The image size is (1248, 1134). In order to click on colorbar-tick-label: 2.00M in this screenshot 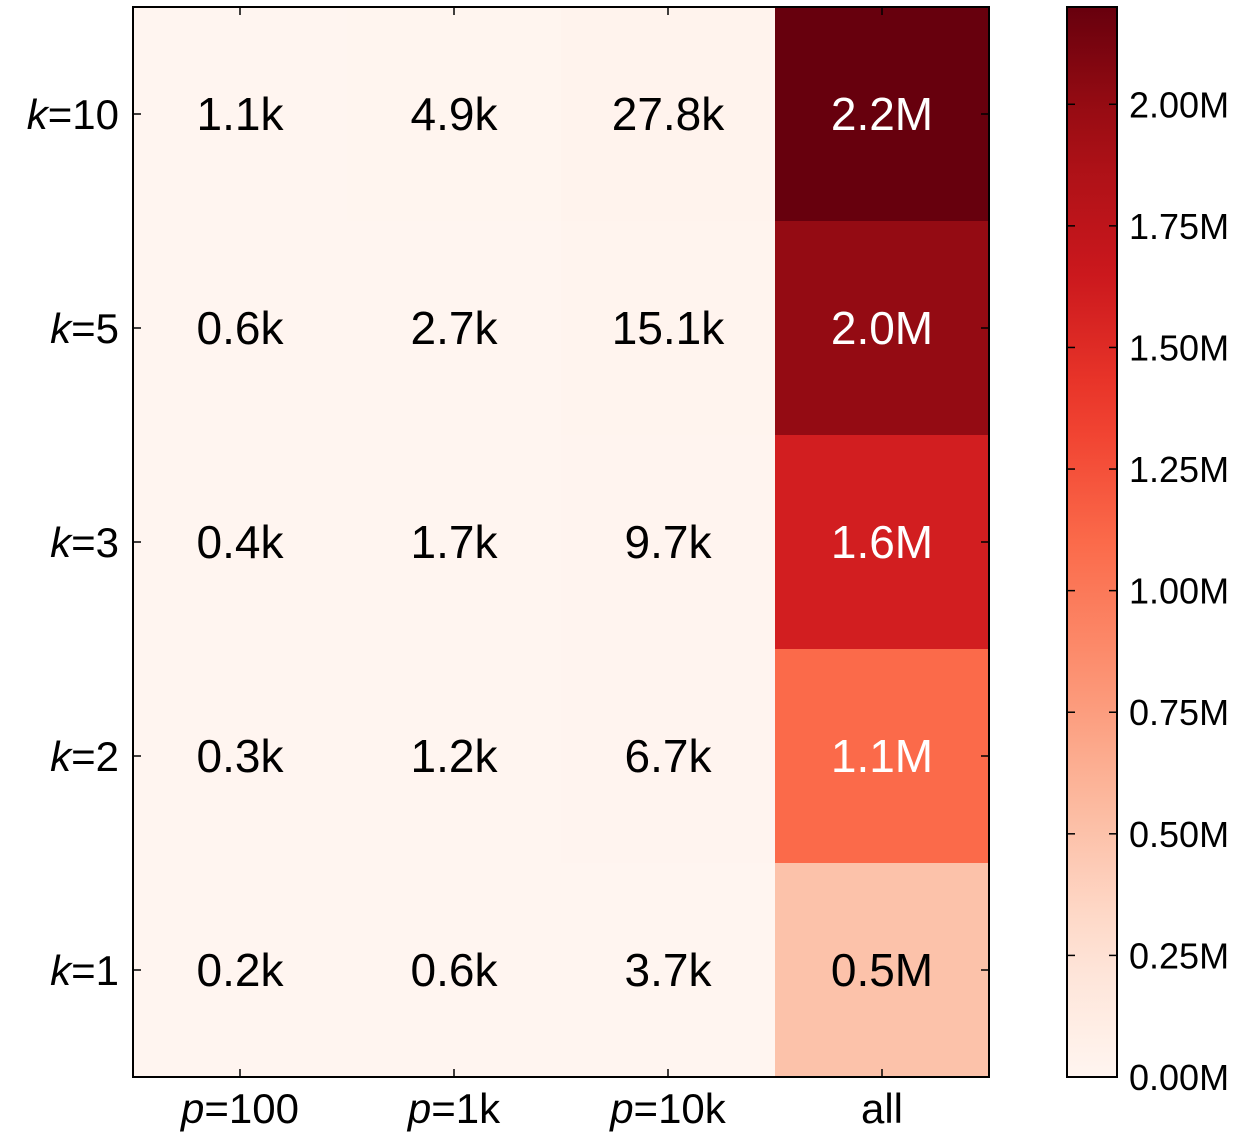, I will do `click(1179, 104)`.